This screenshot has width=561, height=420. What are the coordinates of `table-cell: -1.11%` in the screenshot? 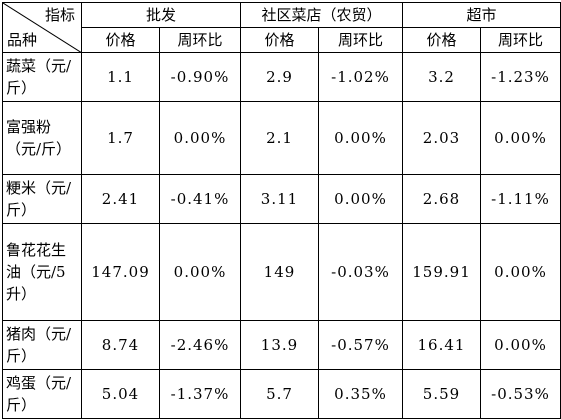 It's located at (520, 199).